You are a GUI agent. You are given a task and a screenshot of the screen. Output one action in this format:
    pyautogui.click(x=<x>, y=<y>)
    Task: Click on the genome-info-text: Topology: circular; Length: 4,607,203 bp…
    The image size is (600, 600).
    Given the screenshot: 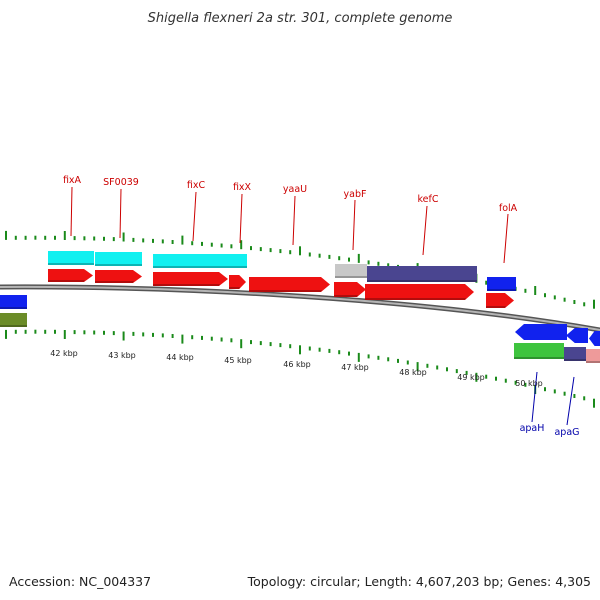 What is the action you would take?
    pyautogui.click(x=419, y=581)
    